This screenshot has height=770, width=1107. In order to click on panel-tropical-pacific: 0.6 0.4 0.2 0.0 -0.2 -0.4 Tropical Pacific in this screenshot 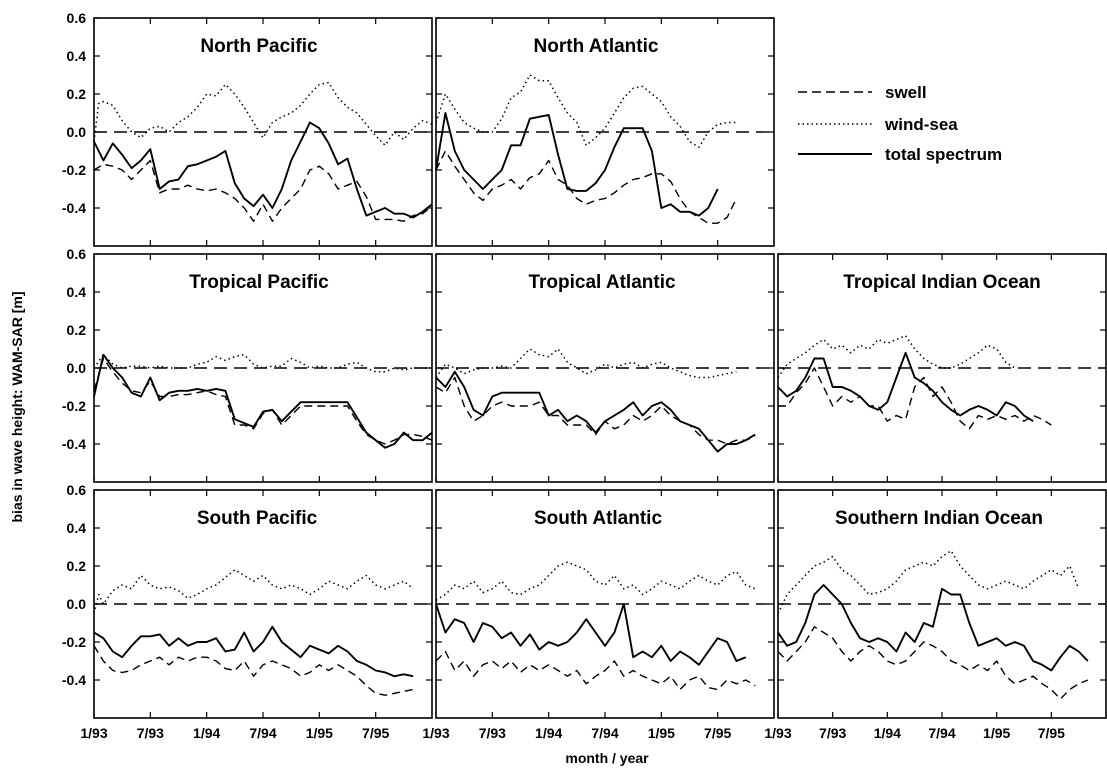, I will do `click(247, 364)`.